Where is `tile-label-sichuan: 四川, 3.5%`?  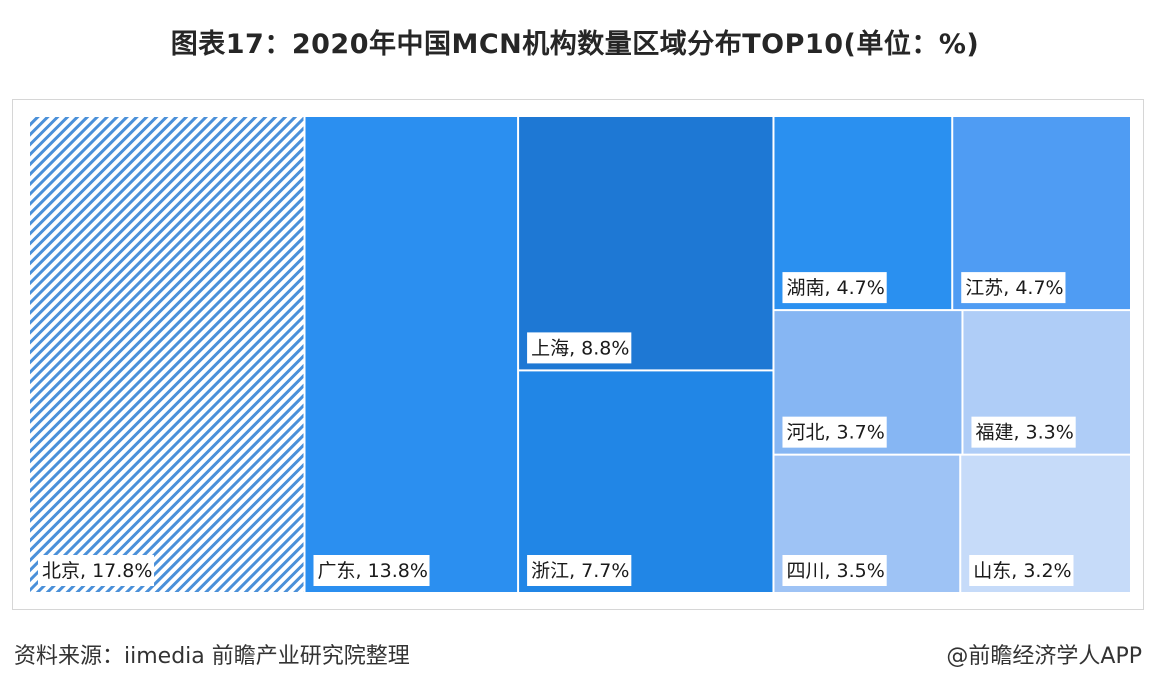 tile-label-sichuan: 四川, 3.5% is located at coordinates (835, 571).